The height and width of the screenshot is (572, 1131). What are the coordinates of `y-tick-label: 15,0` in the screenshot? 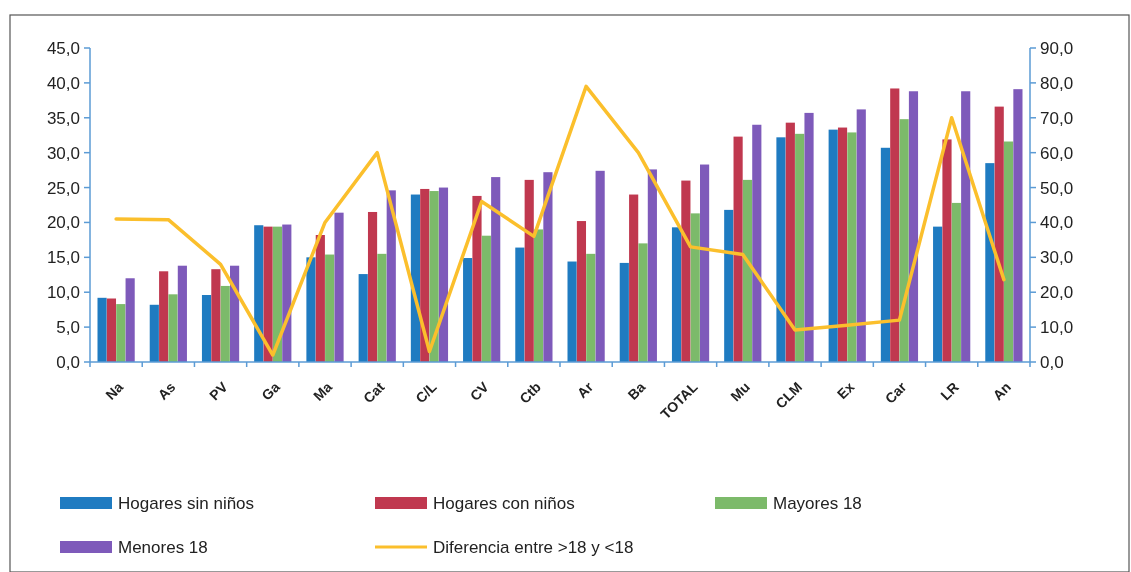 It's located at (63, 258).